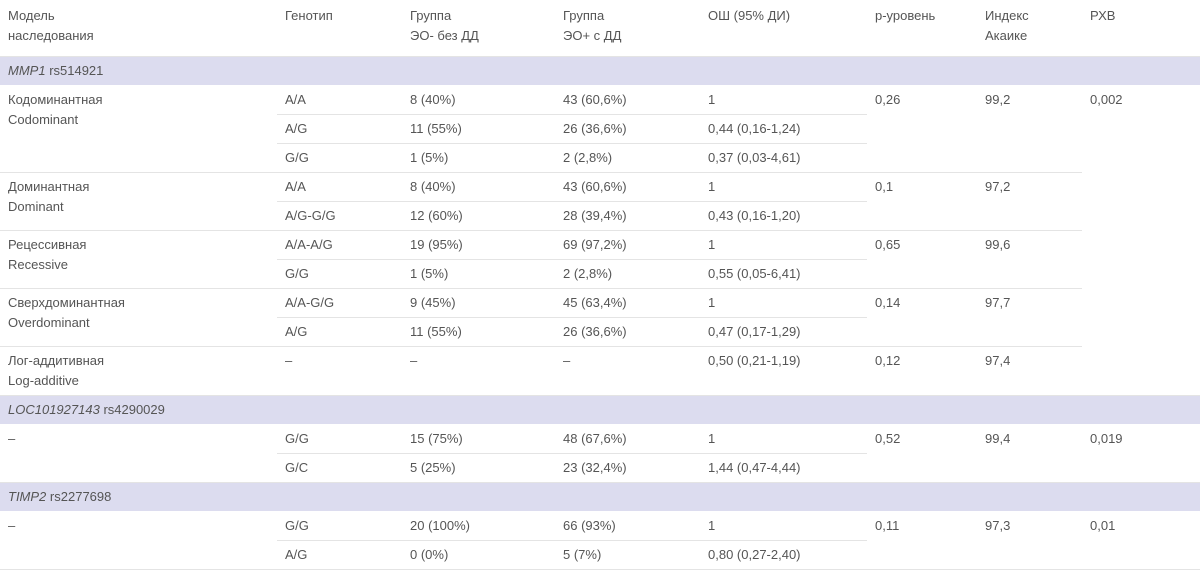 The image size is (1200, 574). What do you see at coordinates (627, 216) in the screenshot?
I see `cell: 28 (39,4%)` at bounding box center [627, 216].